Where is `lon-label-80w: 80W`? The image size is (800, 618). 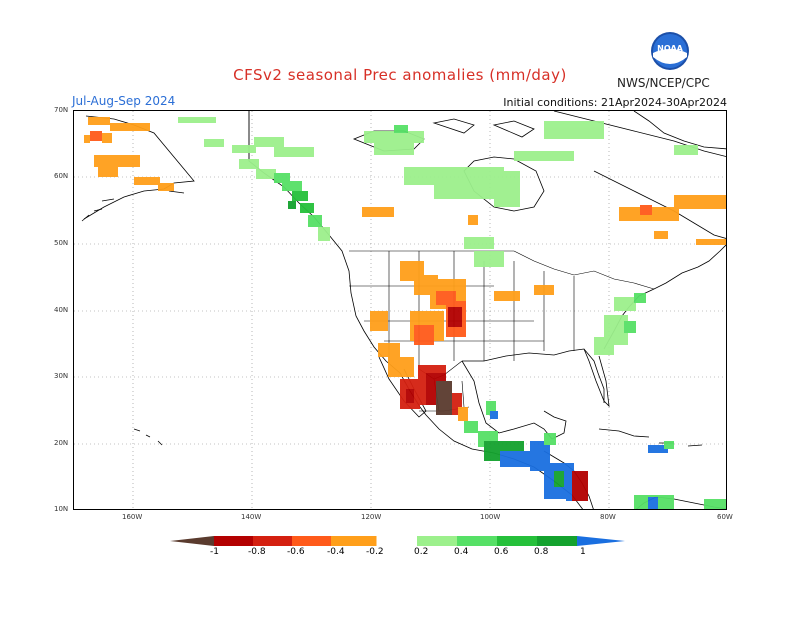 lon-label-80w: 80W is located at coordinates (608, 517).